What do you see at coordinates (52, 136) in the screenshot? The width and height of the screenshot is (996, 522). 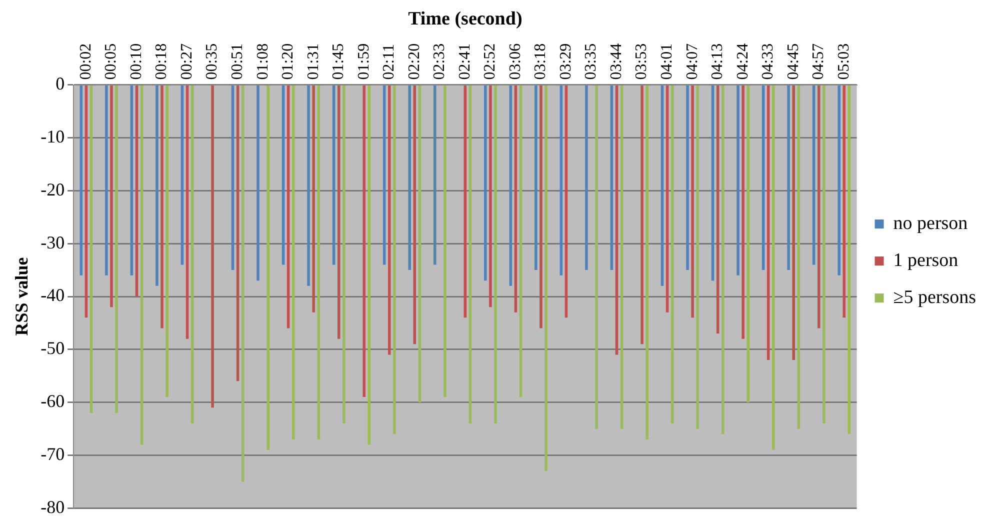 I see `y-tick-label: -10` at bounding box center [52, 136].